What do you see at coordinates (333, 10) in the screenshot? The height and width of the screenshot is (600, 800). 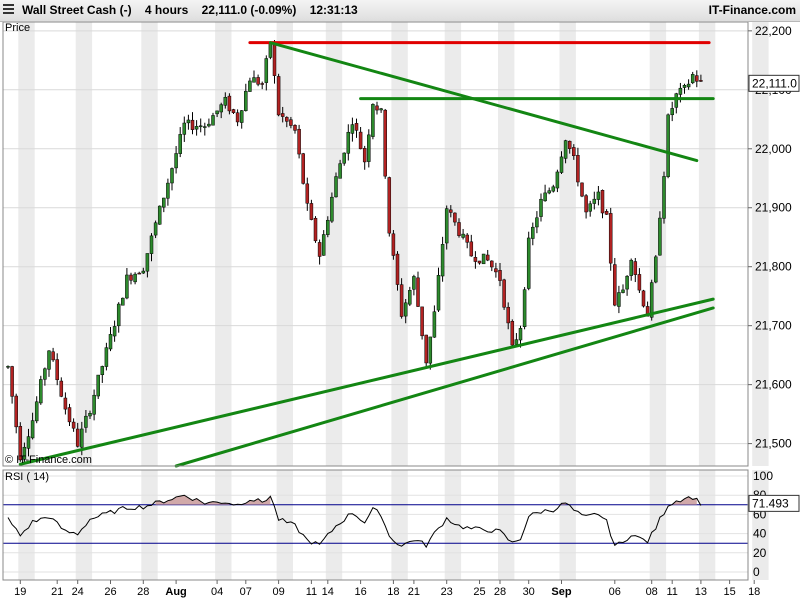 I see `timestamp: 12:31:13` at bounding box center [333, 10].